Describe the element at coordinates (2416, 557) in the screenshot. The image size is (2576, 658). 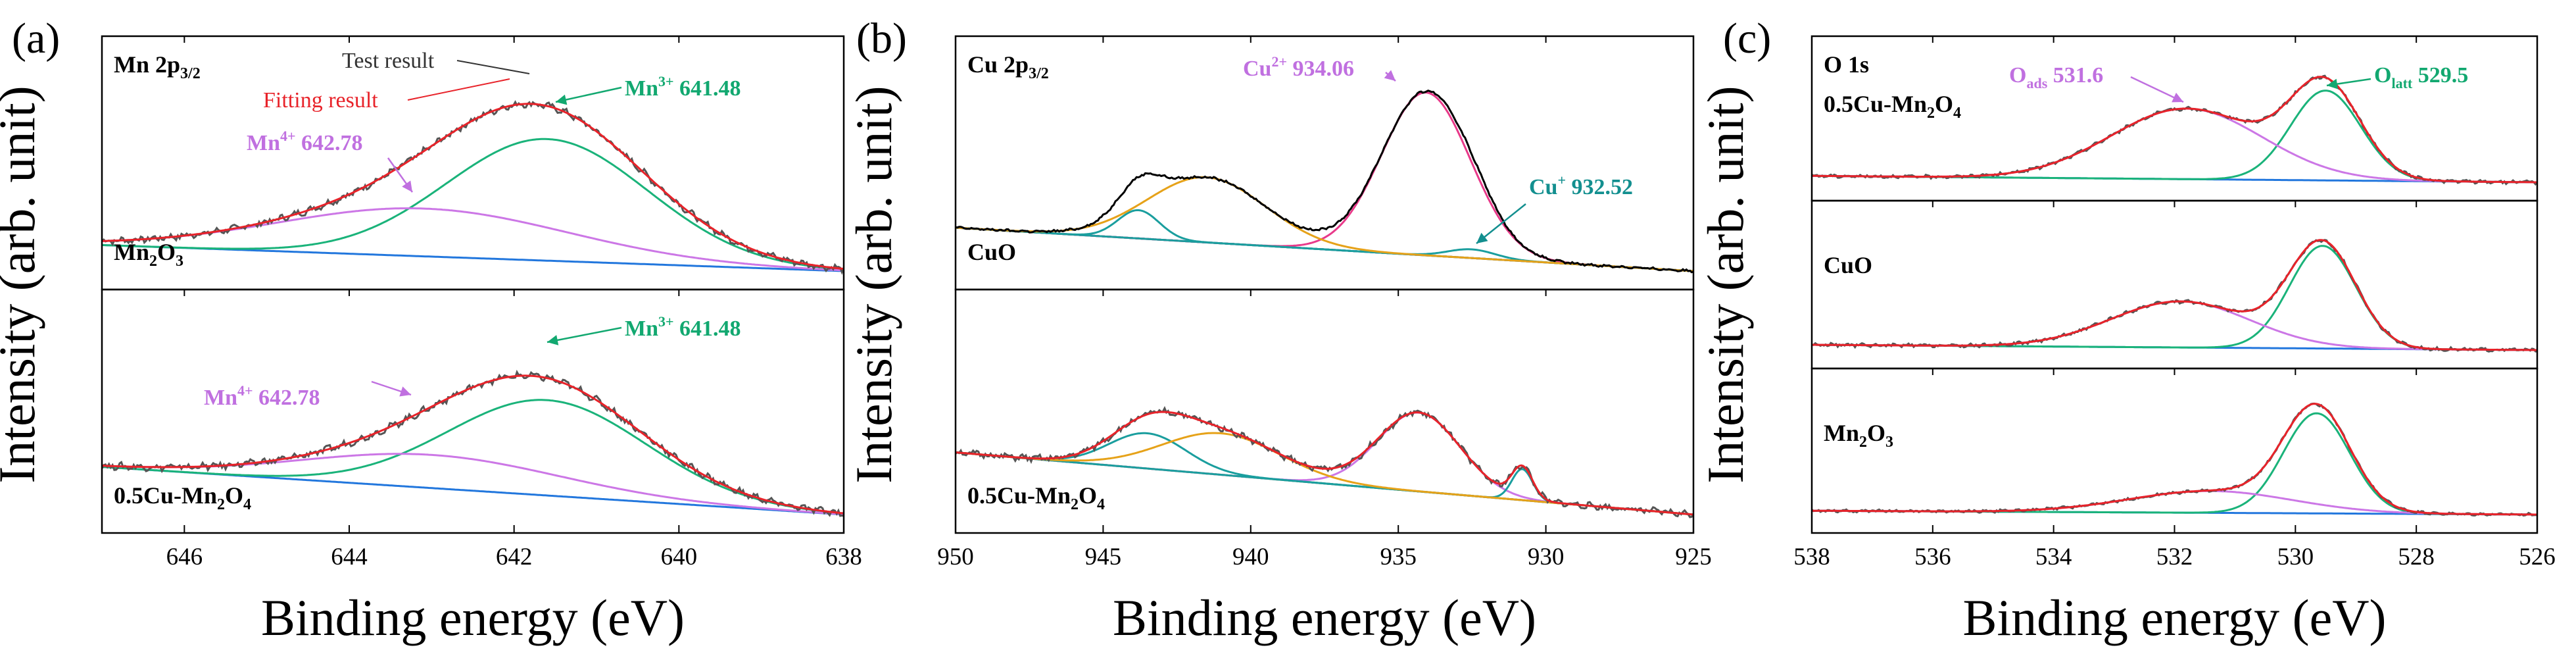
I see `x-tick-label: 528` at that location.